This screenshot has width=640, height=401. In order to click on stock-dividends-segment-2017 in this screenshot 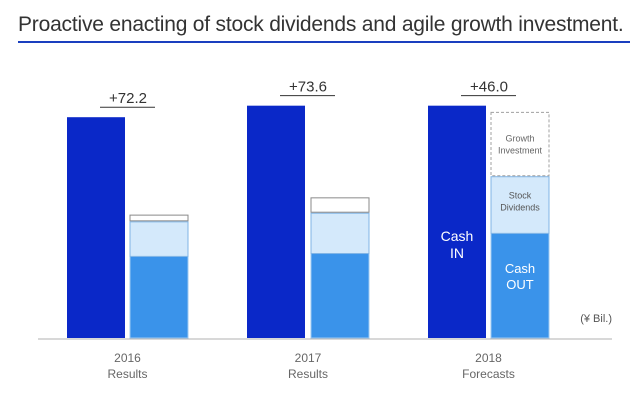, I will do `click(340, 233)`.